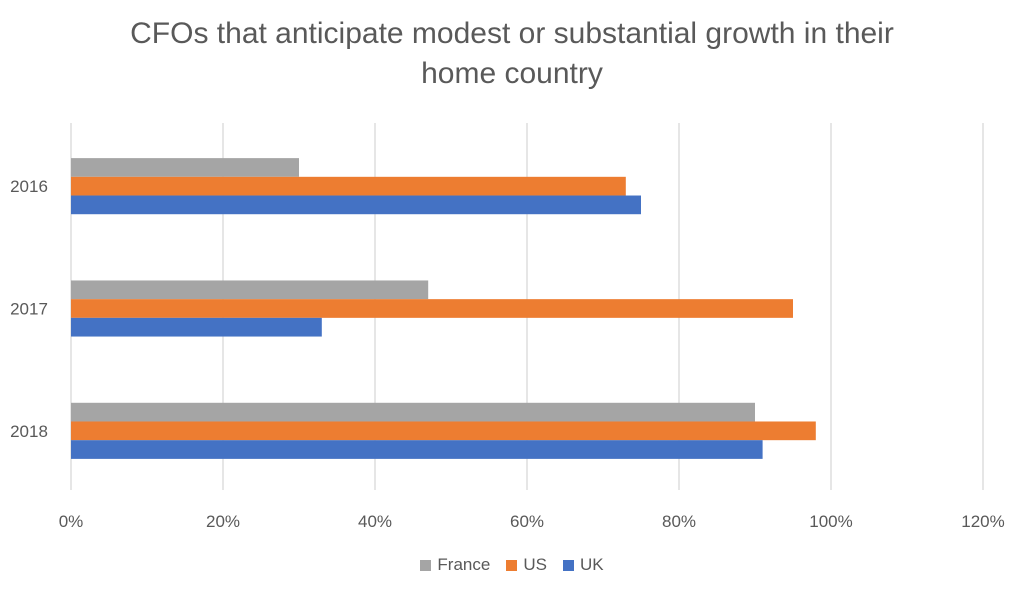 The image size is (1024, 599). Describe the element at coordinates (527, 521) in the screenshot. I see `x-tick-label: 60%` at that location.